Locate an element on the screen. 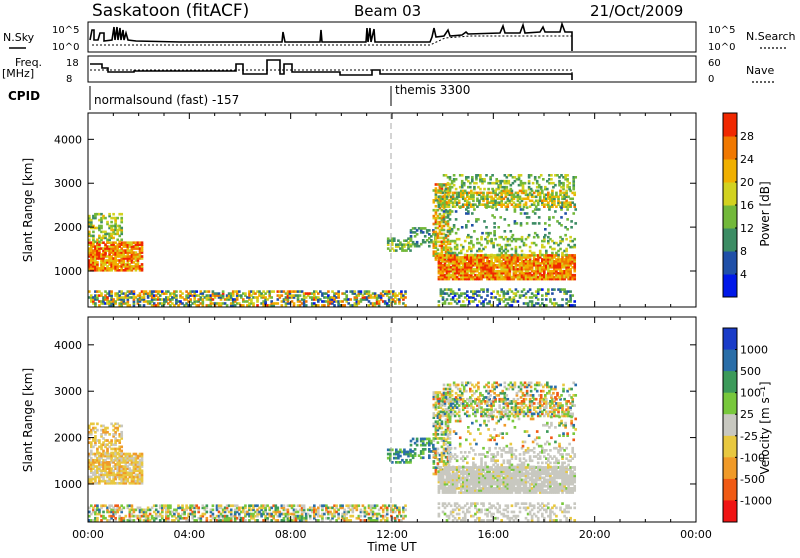 This screenshot has height=558, width=800. cpid-segment-2: themis 3300 is located at coordinates (432, 90).